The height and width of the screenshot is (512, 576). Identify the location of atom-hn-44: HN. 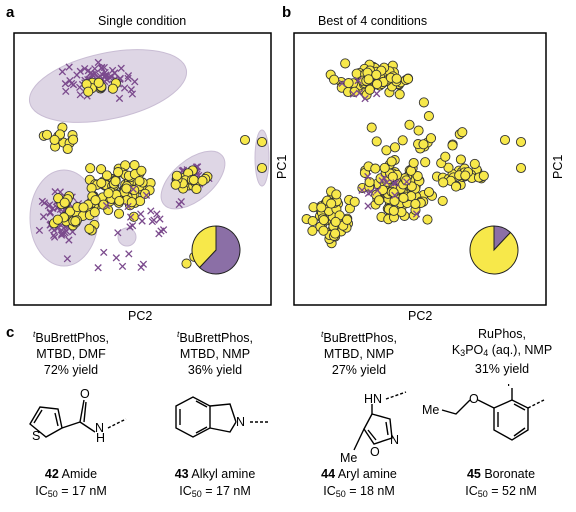
(373, 399).